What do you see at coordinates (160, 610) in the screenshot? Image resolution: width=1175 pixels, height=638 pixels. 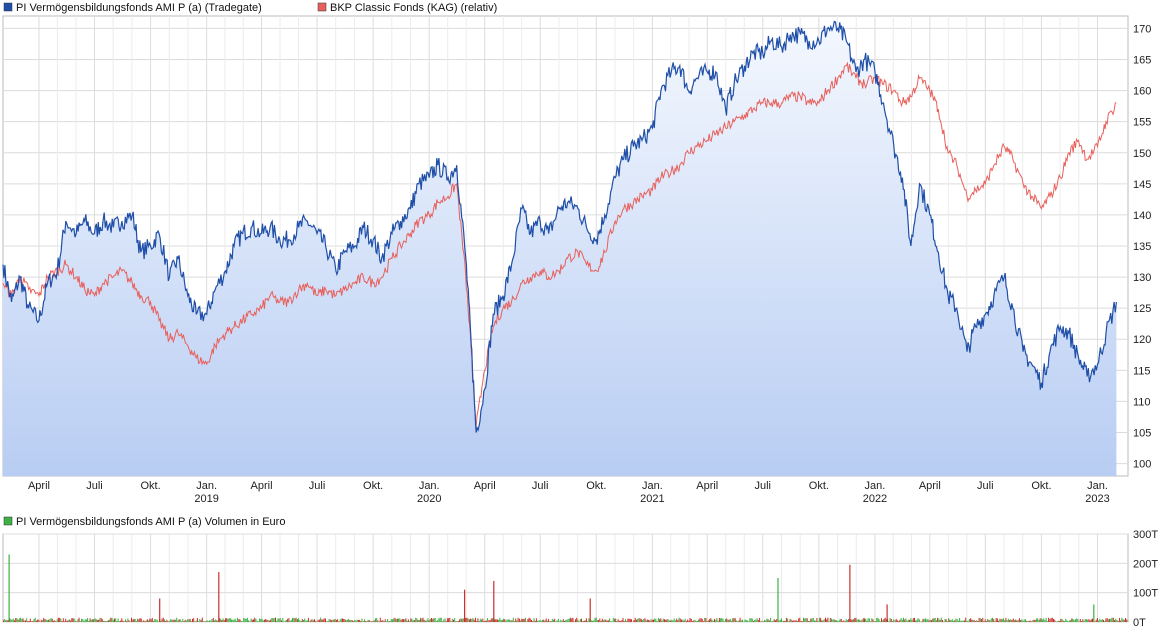 I see `volume-bar-notable` at bounding box center [160, 610].